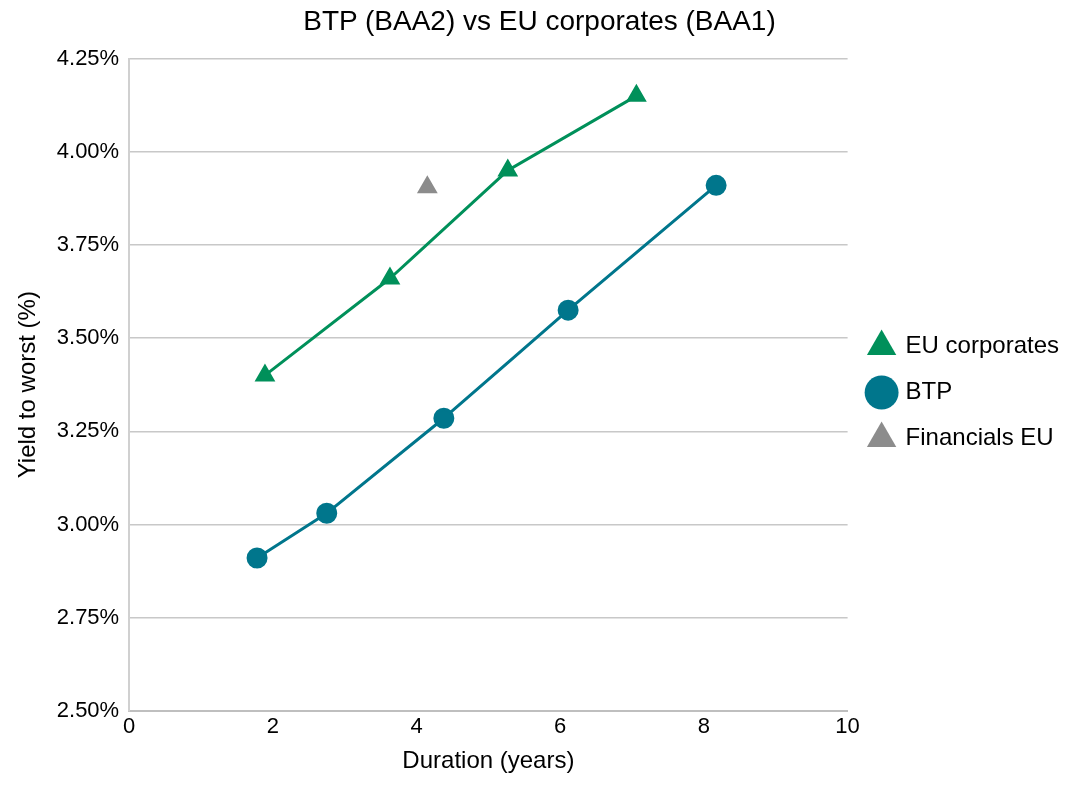  What do you see at coordinates (88, 709) in the screenshot?
I see `y-tick-label: 2.50%` at bounding box center [88, 709].